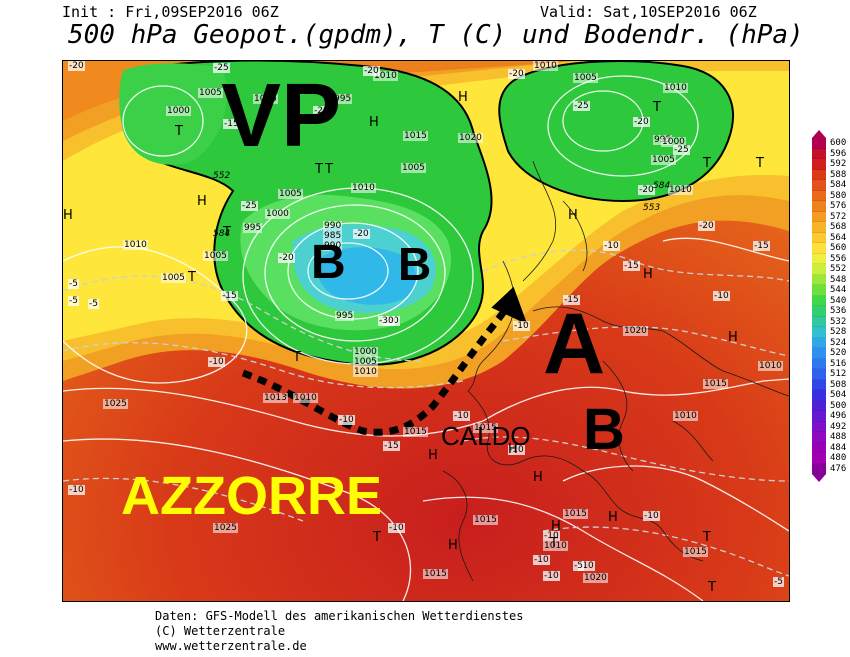  Describe the element at coordinates (838, 332) in the screenshot. I see `legend-tick-label: 528` at that location.